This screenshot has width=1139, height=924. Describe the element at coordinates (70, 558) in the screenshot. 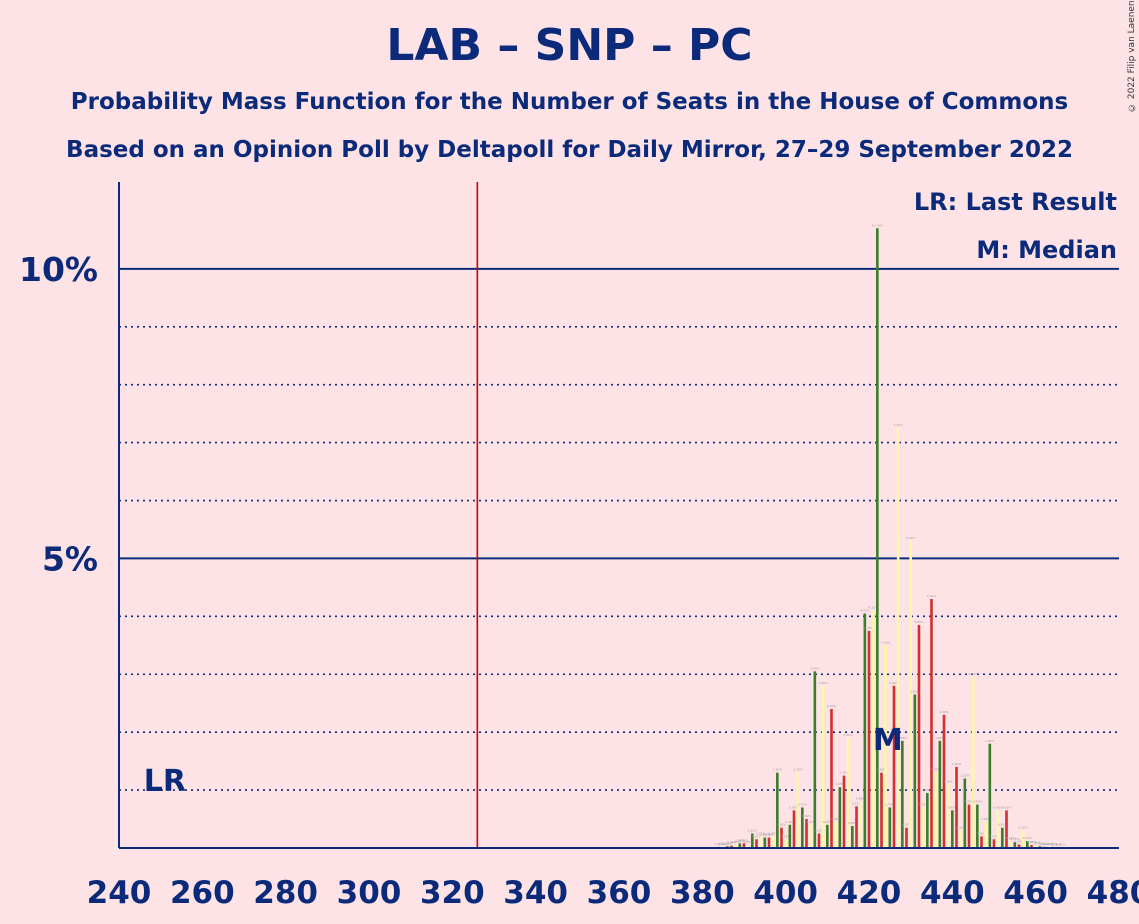

I see `y-tick-label: 5%` at that location.